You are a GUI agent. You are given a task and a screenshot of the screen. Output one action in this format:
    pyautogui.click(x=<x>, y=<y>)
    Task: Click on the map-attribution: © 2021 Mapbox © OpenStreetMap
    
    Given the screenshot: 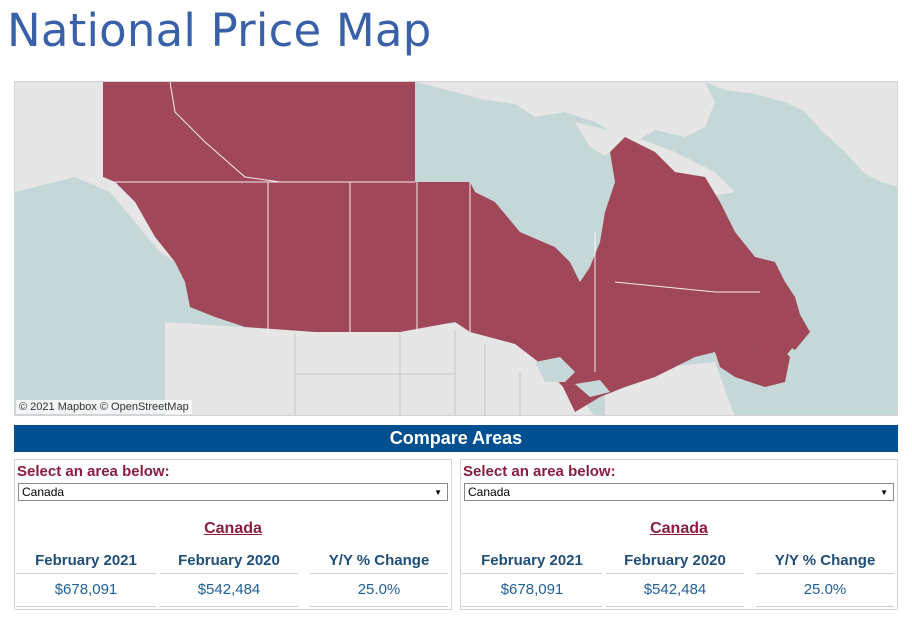 What is the action you would take?
    pyautogui.click(x=104, y=407)
    